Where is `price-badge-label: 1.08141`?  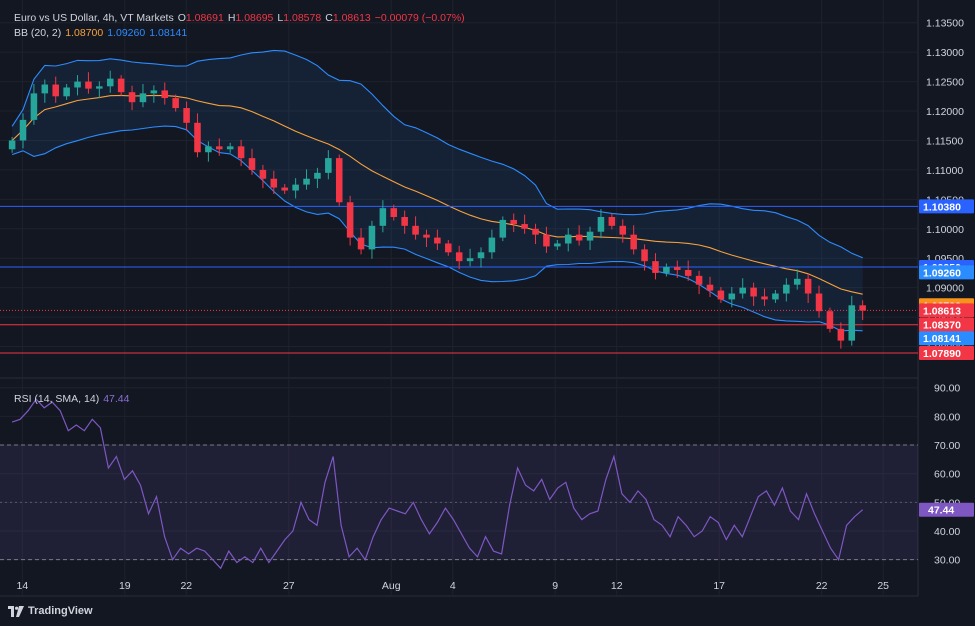 price-badge-label: 1.08141 is located at coordinates (942, 339).